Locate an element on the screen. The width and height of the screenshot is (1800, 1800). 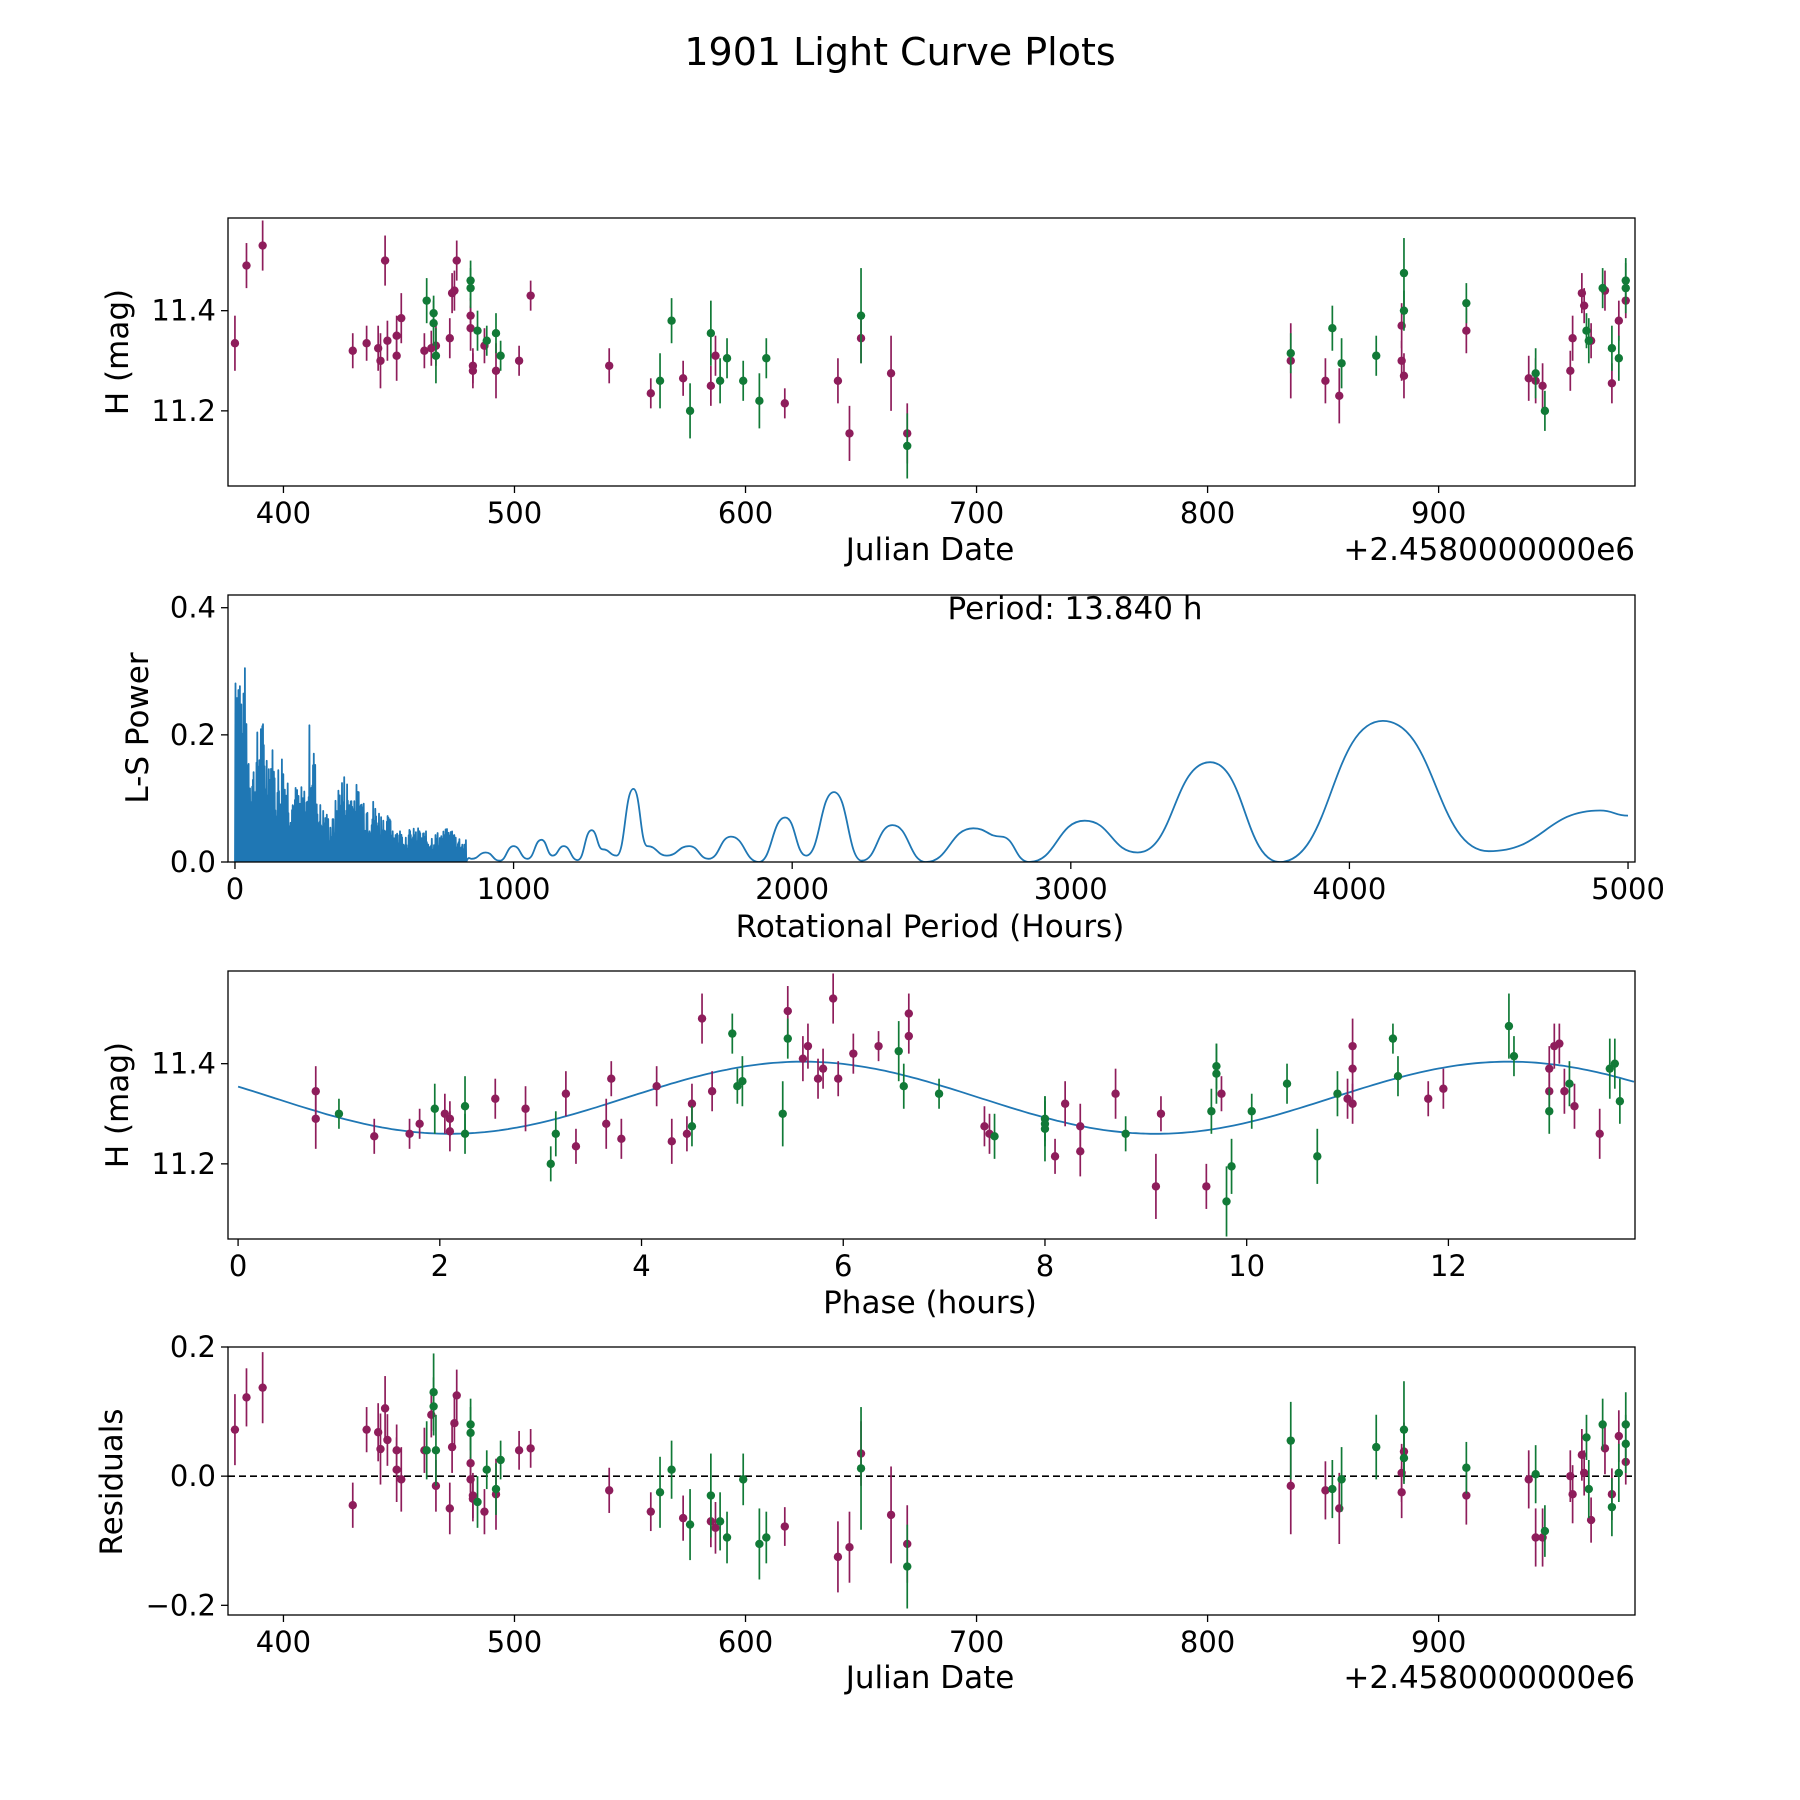
filter-b-series is located at coordinates (1026, 358).